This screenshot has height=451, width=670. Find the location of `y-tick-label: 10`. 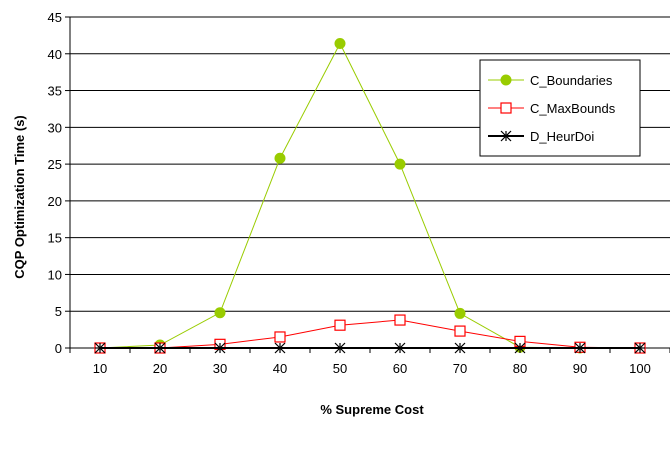

y-tick-label: 10 is located at coordinates (55, 274).